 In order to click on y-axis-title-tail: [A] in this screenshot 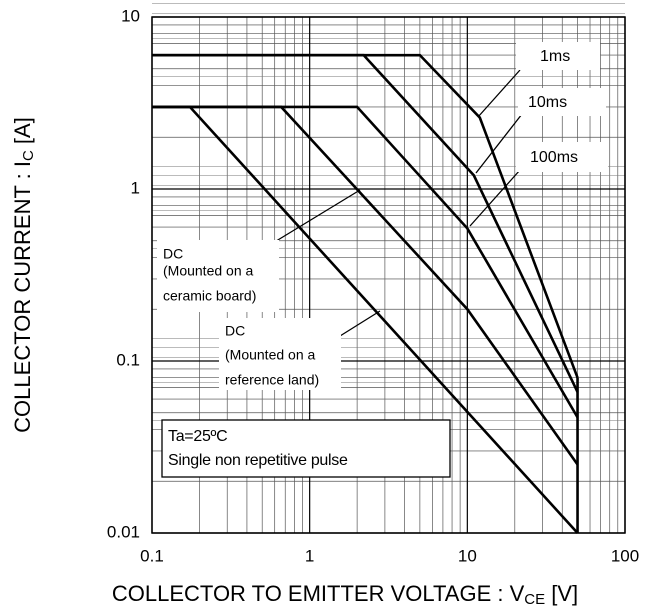, I will do `click(22, 133)`.